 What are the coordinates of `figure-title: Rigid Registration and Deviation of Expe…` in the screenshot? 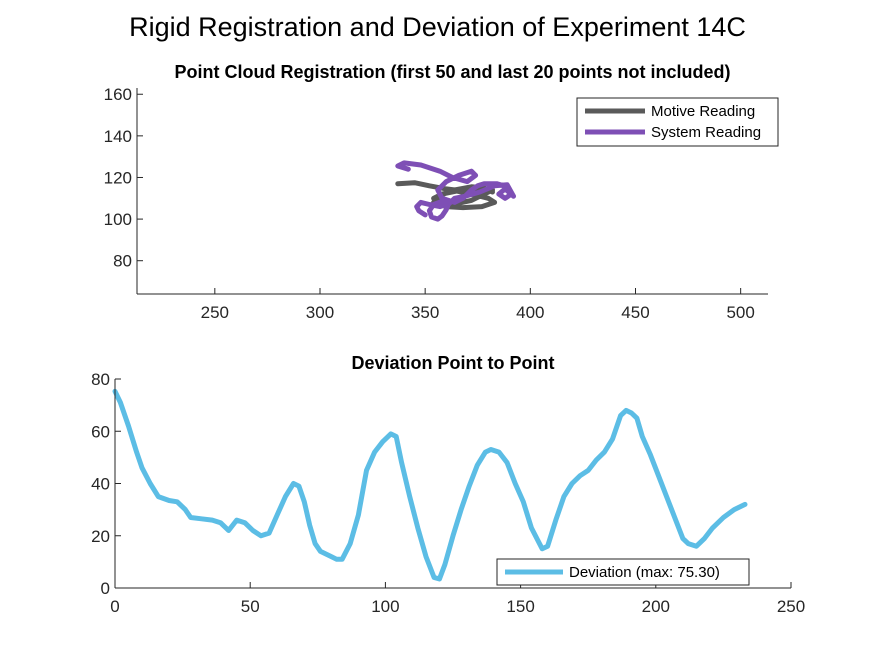 It's located at (437, 27).